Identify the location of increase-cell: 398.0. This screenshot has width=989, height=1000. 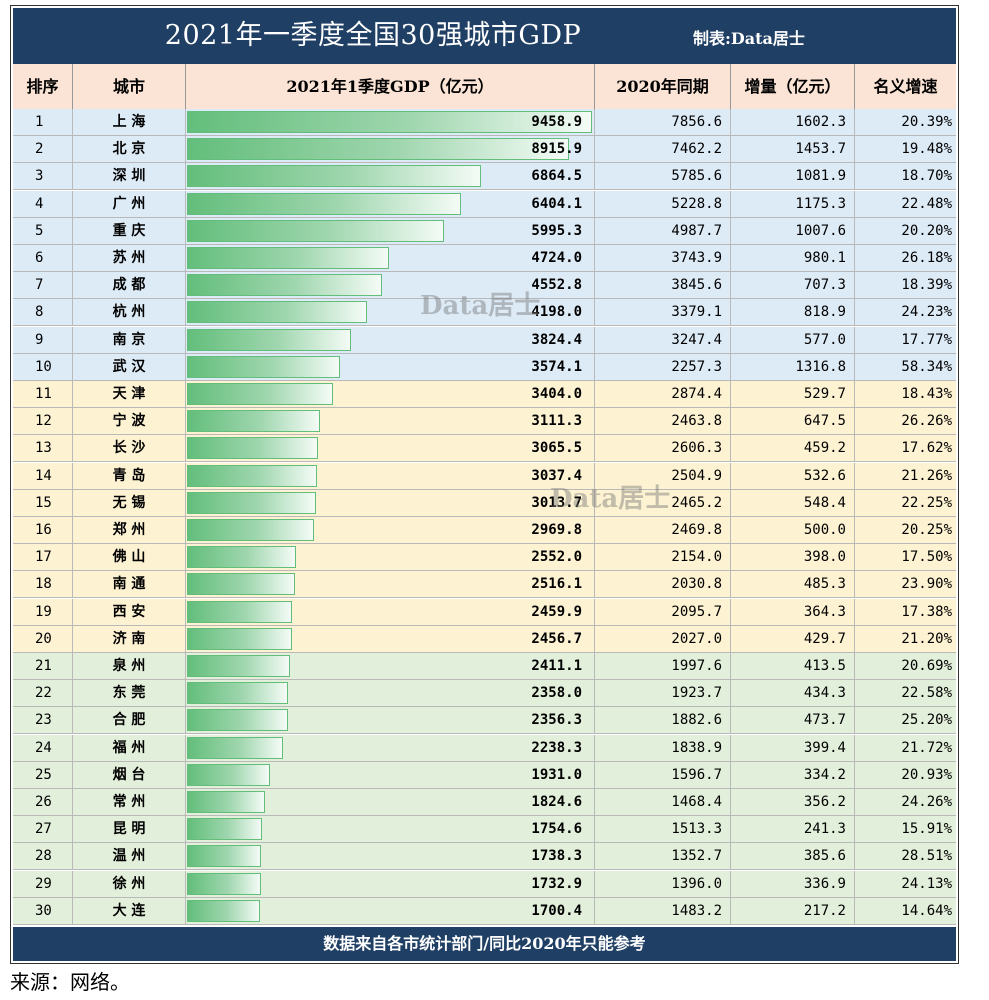
(793, 557).